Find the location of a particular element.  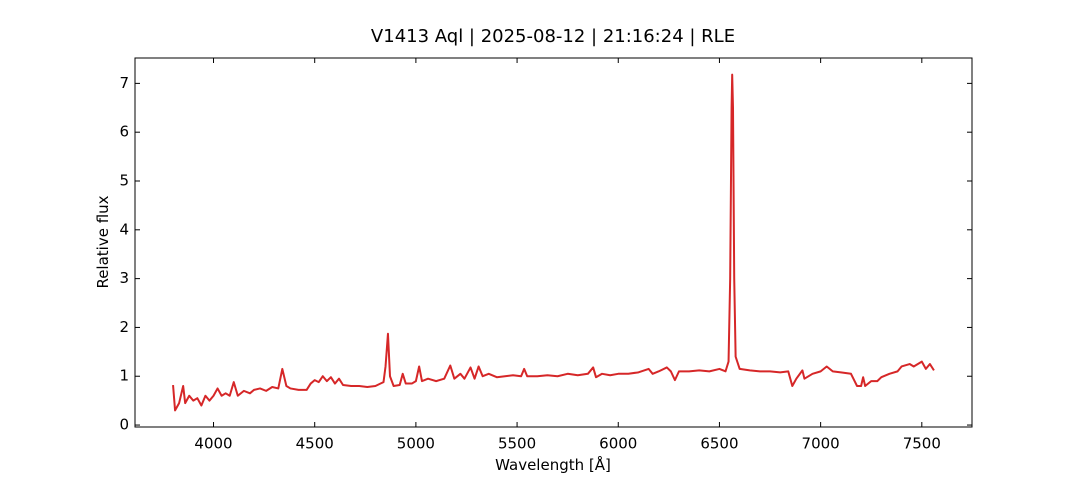

y-tick-label: 7 is located at coordinates (124, 83).